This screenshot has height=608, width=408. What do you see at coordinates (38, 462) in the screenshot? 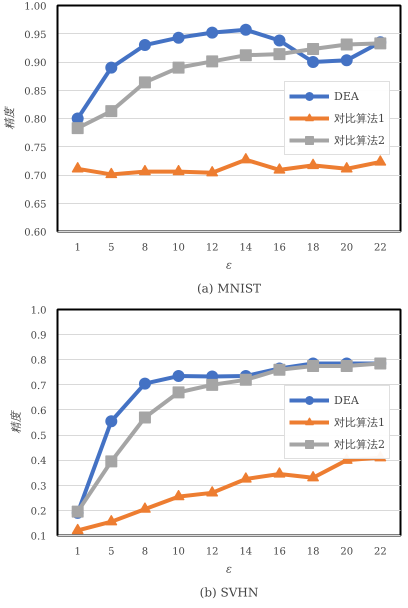
I see `y-tick-label: 0.4` at bounding box center [38, 462].